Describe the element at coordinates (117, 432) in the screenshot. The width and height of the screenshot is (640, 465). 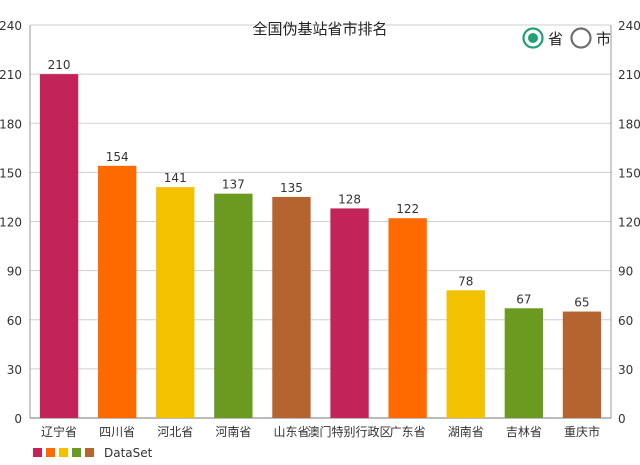
I see `x-tick-label: 四川省` at that location.